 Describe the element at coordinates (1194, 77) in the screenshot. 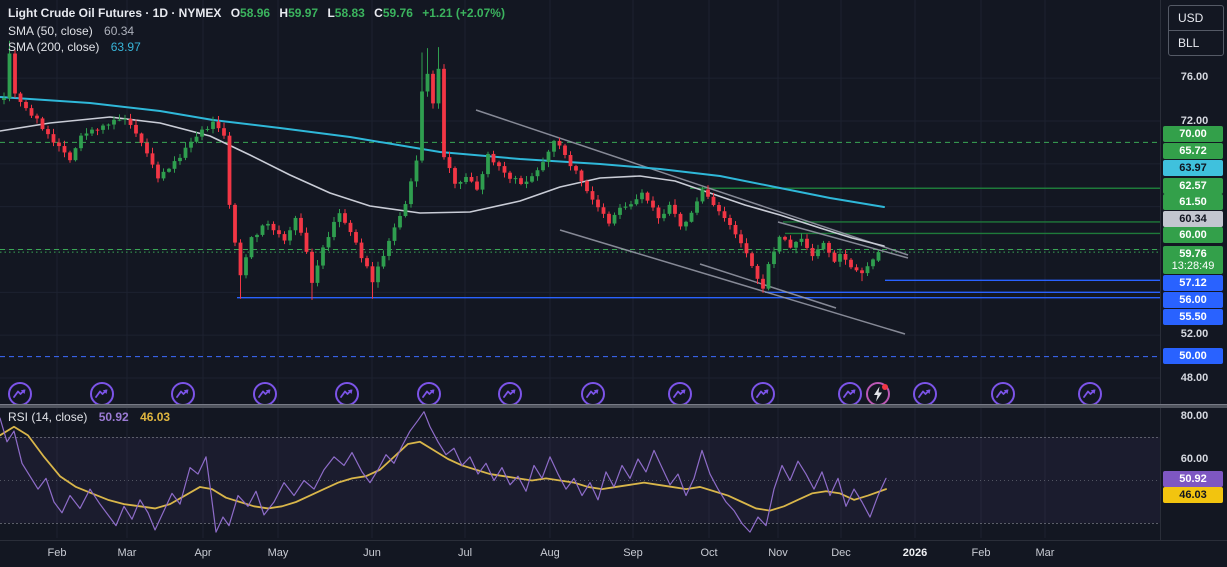

I see `scale-label: 76.00` at that location.